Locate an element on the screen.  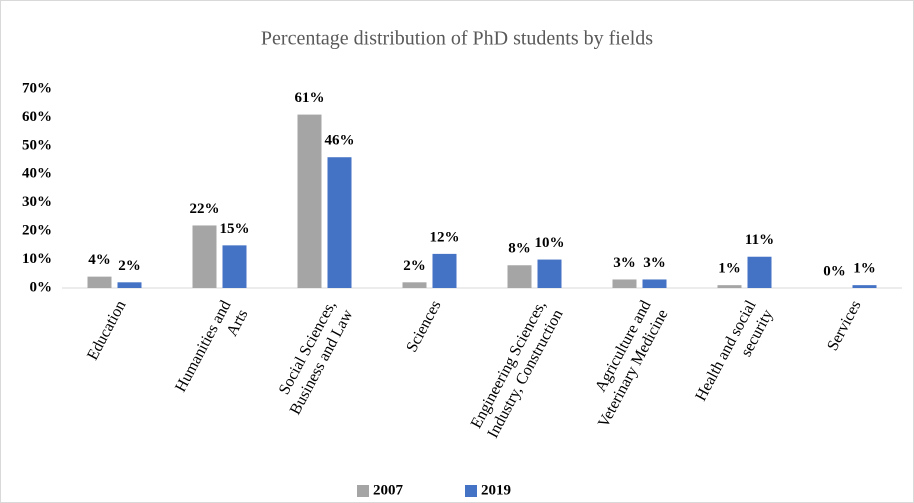
data-label: 4% is located at coordinates (99, 260).